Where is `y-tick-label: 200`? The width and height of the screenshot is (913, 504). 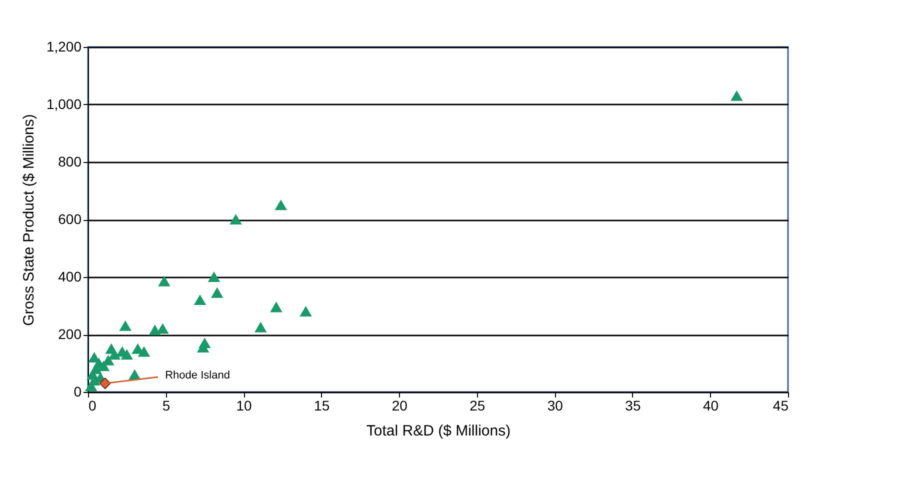
y-tick-label: 200 is located at coordinates (70, 334).